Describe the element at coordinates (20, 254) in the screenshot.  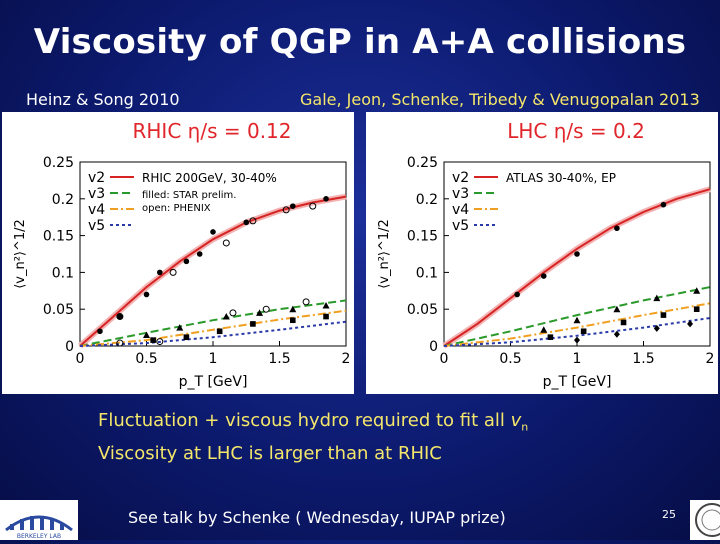
I see `y-axis-label: ⟨v_n²⟩^1/2` at that location.